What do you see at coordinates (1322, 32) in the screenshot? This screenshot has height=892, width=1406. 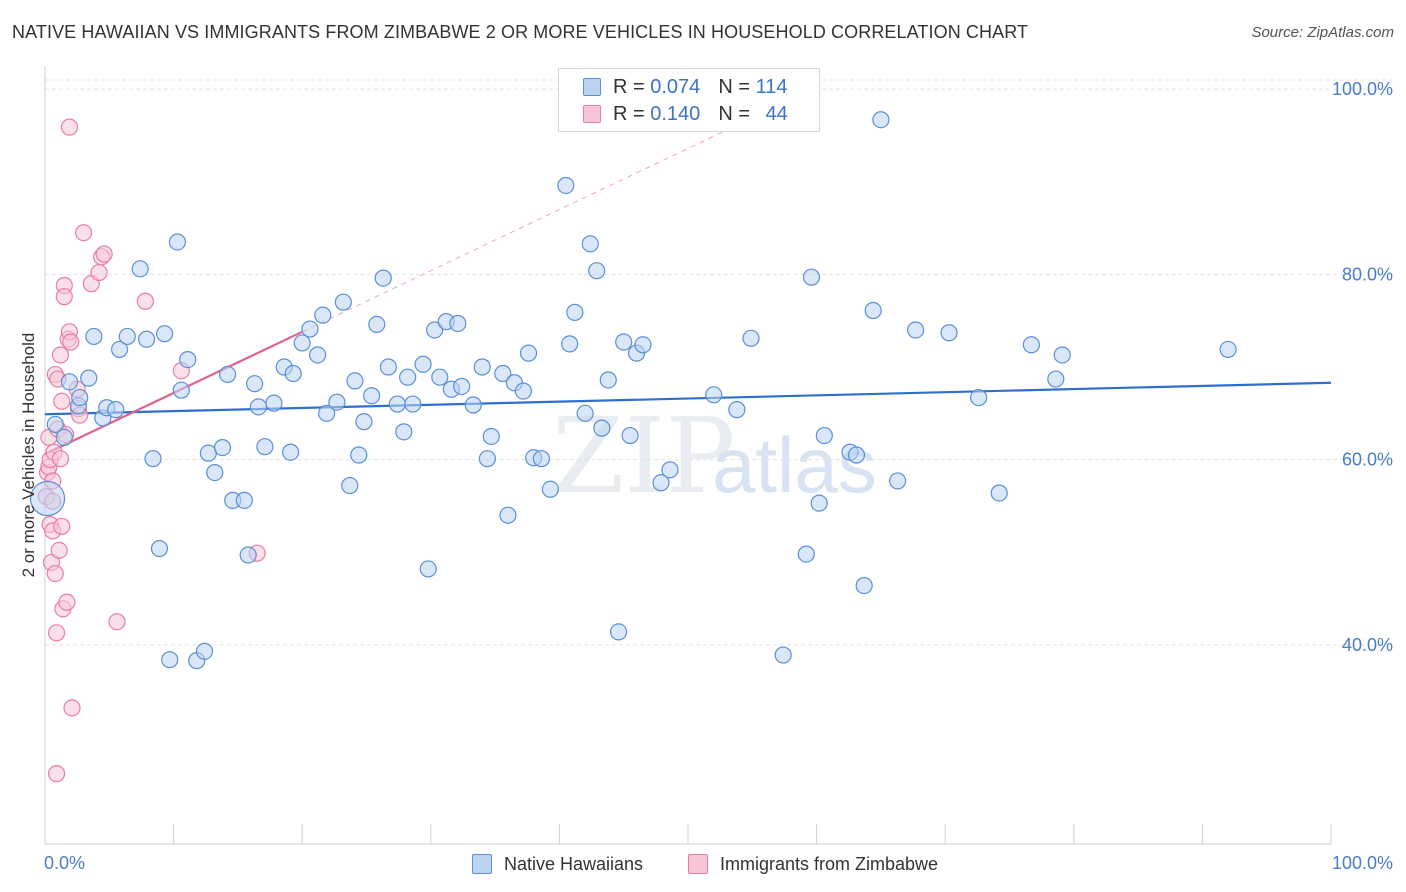 I see `source-label: Source: ZipAtlas.com` at bounding box center [1322, 32].